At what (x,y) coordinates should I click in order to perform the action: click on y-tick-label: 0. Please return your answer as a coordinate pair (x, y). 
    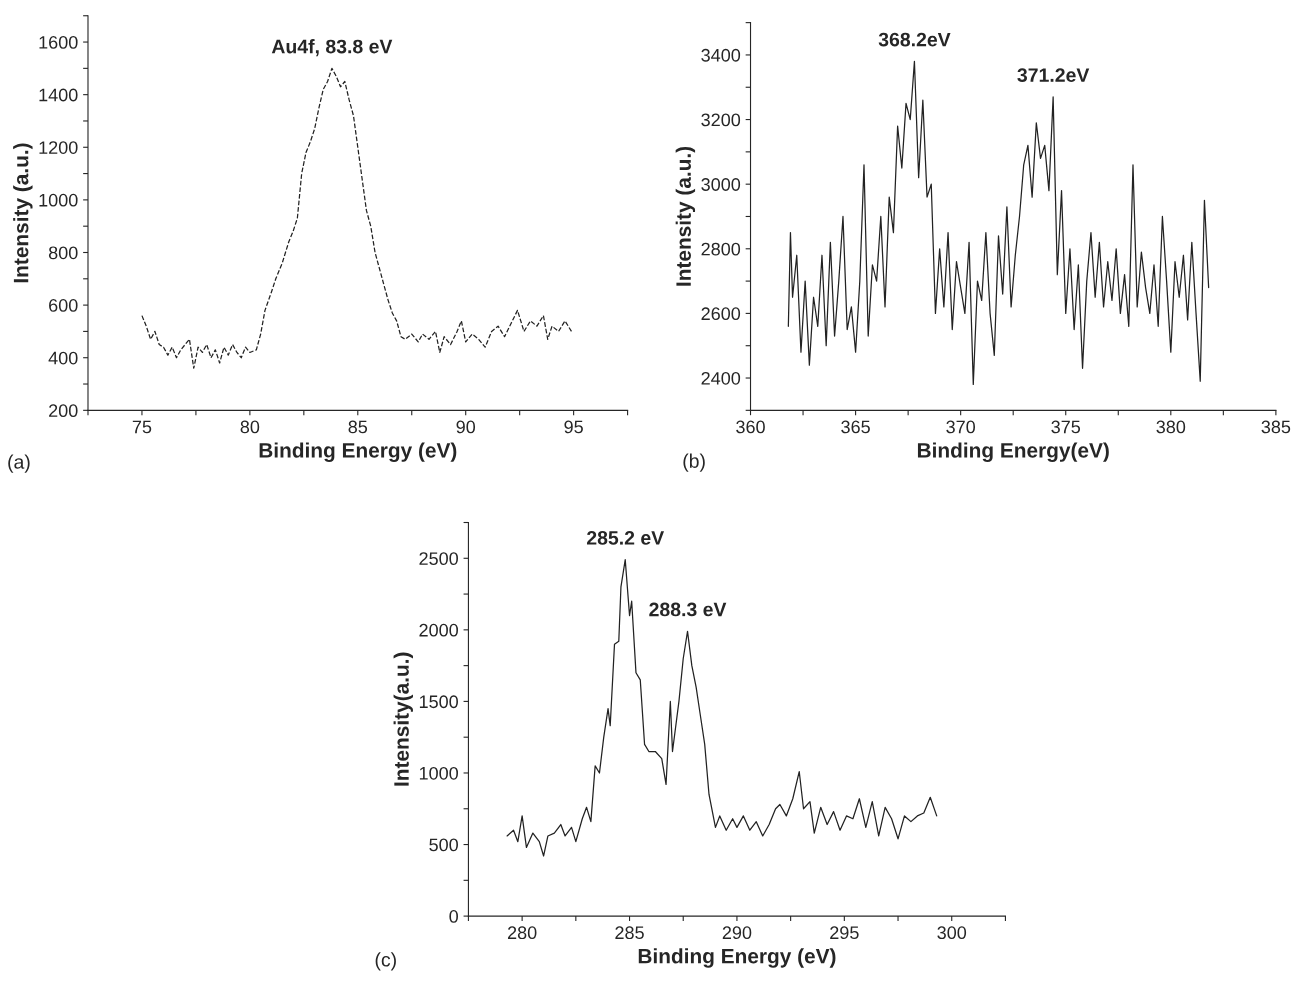
    Looking at the image, I should click on (453, 916).